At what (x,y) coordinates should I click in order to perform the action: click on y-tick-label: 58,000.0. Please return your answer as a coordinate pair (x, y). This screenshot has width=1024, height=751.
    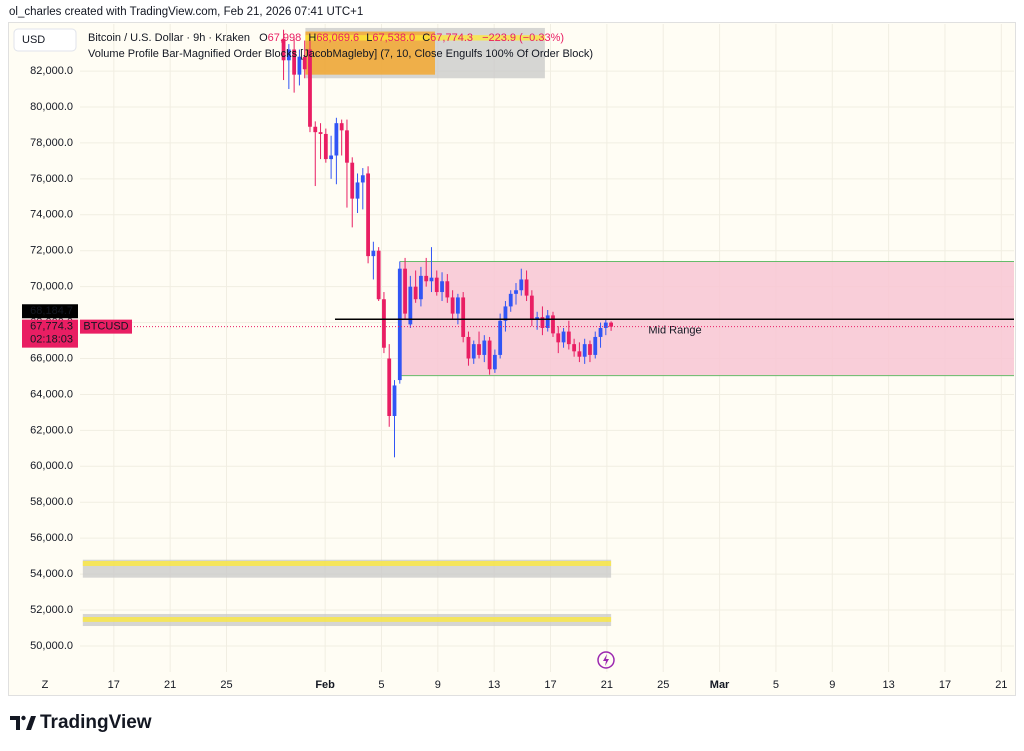
    Looking at the image, I should click on (51, 502).